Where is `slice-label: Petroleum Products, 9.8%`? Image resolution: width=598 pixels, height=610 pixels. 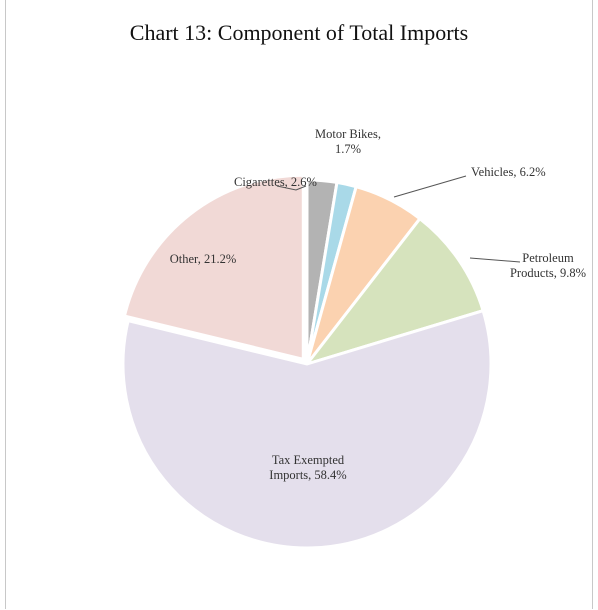
slice-label: Petroleum Products, 9.8% is located at coordinates (548, 265).